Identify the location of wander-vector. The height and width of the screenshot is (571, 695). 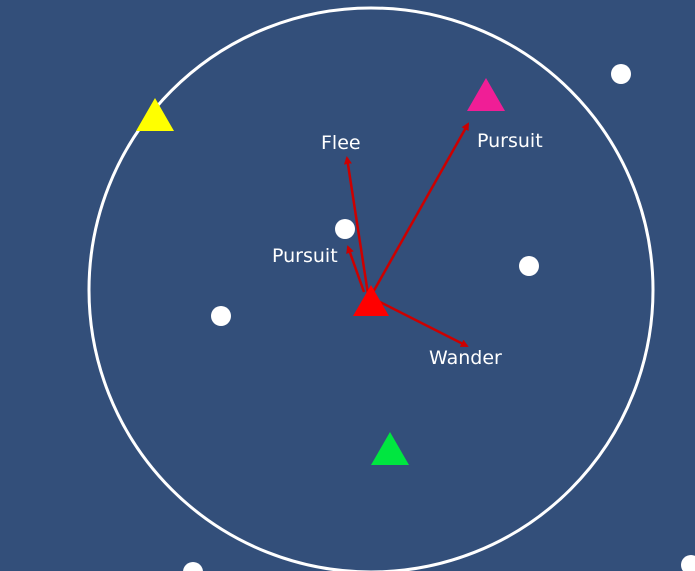
(422, 323).